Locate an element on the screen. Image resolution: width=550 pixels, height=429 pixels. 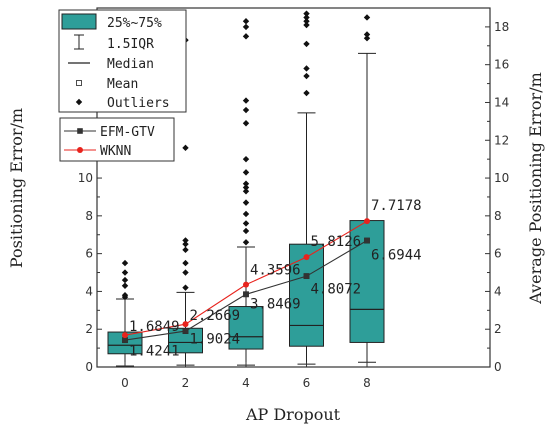
y-tick-label-right: 8 is located at coordinates (498, 216).